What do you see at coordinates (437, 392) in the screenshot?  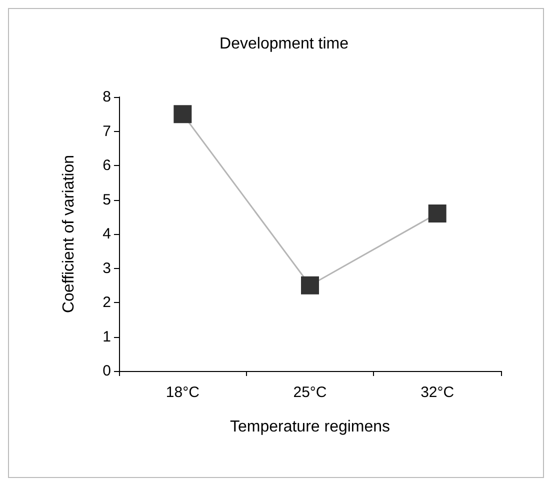 I see `x-tick-label: 32°C` at bounding box center [437, 392].